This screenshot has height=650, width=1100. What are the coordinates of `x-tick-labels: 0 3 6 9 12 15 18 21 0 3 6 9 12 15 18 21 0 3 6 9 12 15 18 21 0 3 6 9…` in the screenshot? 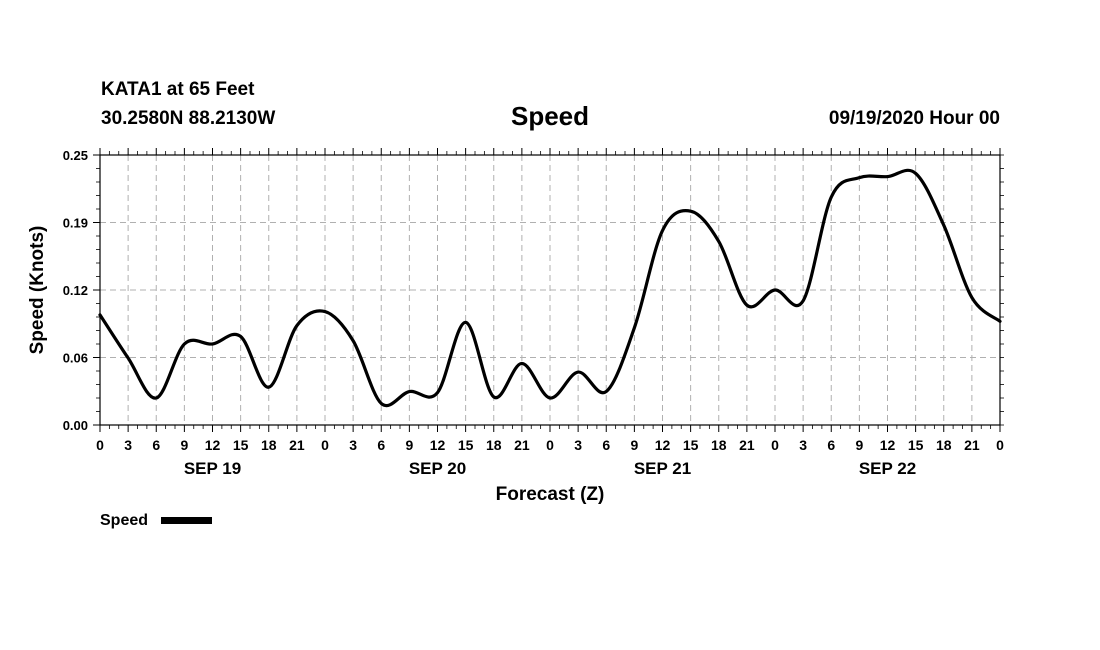 It's located at (550, 445).